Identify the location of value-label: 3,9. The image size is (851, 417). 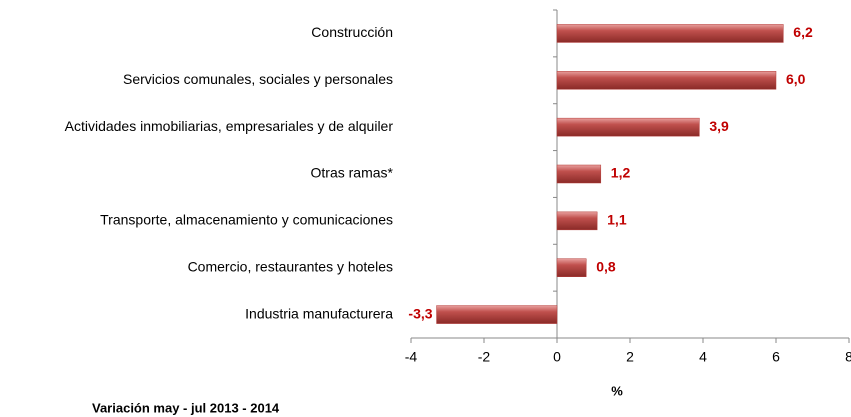
(719, 126).